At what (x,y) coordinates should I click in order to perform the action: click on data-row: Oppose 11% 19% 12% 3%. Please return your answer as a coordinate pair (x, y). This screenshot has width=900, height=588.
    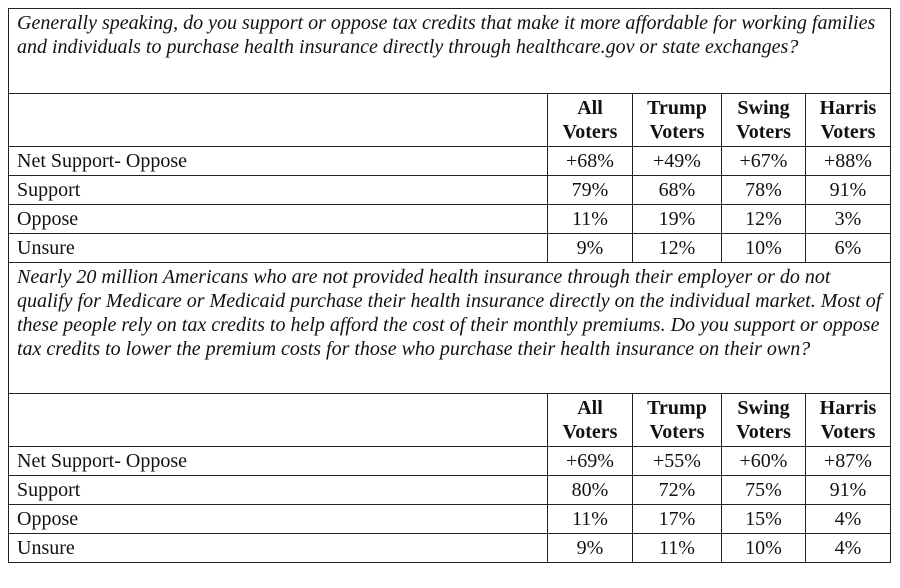
    Looking at the image, I should click on (450, 219).